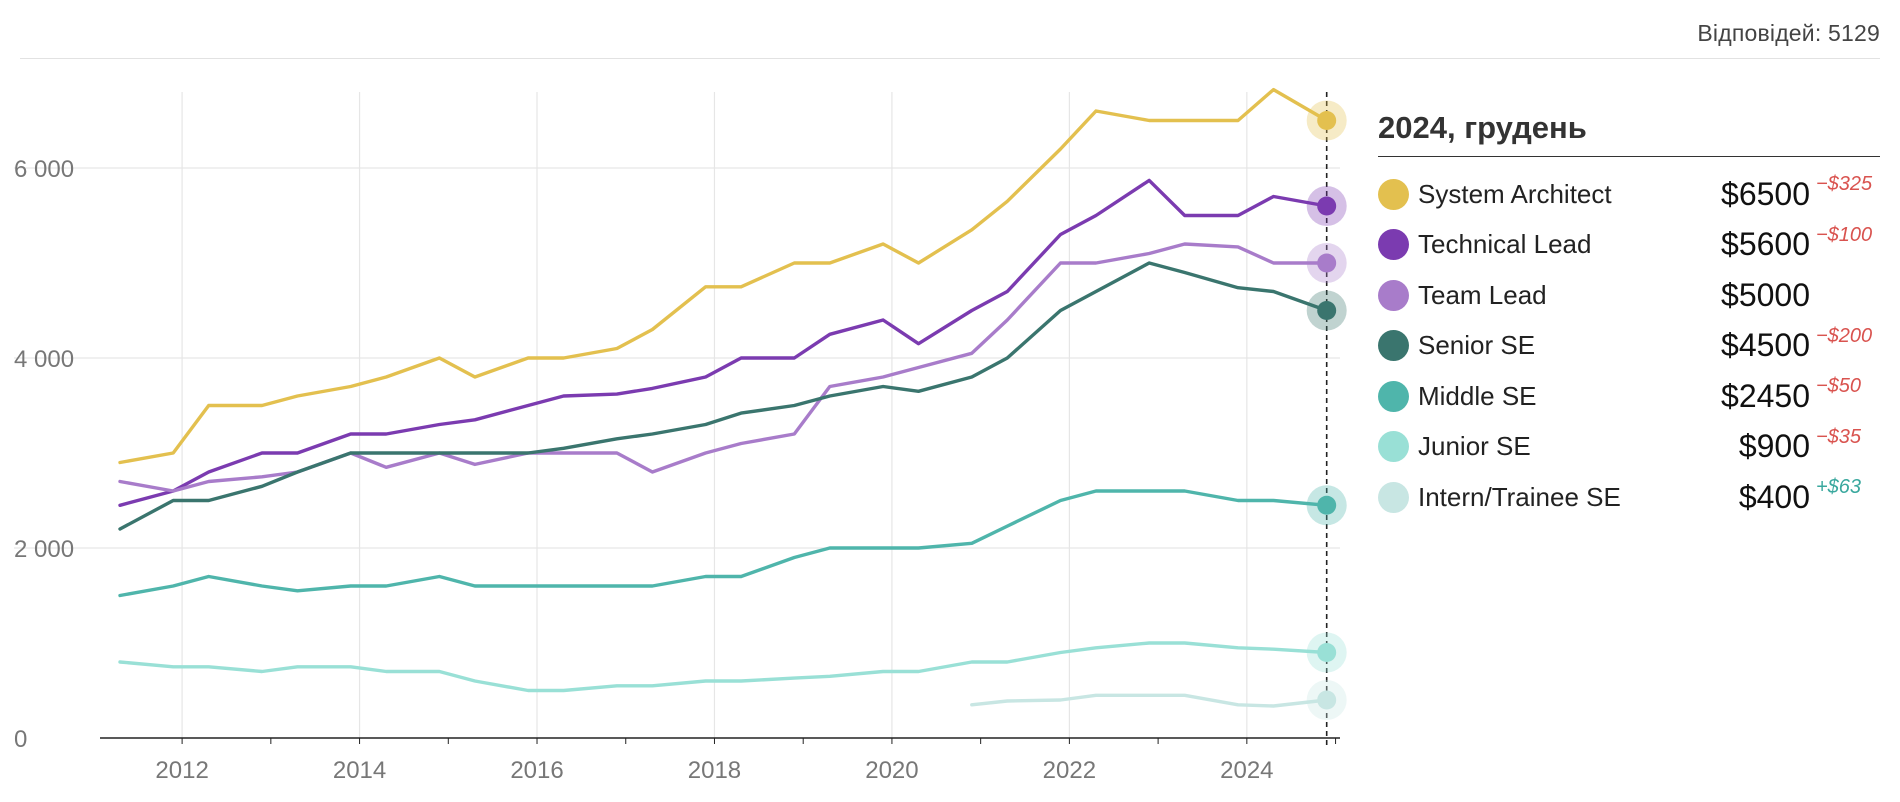  What do you see at coordinates (1765, 345) in the screenshot?
I see `legend-item-value: $4500` at bounding box center [1765, 345].